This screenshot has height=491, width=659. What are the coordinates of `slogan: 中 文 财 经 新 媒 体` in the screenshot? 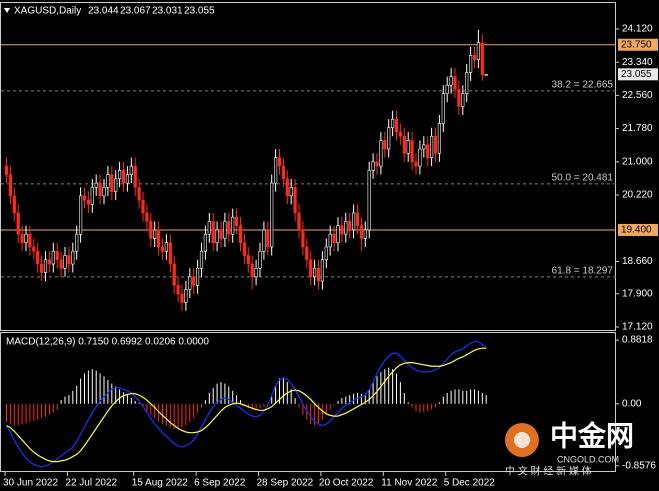 It's located at (548, 471).